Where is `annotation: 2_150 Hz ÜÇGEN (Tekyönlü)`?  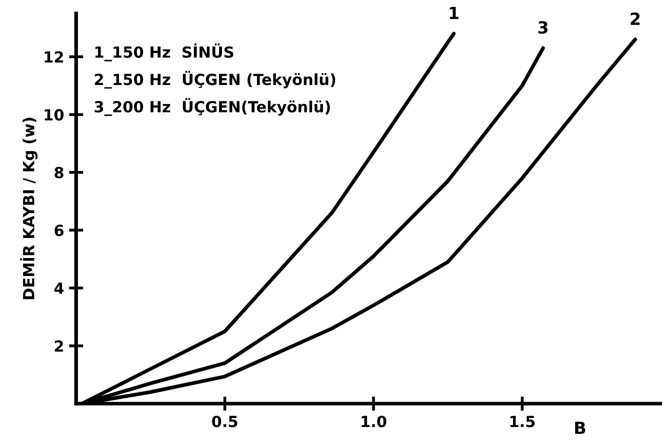 annotation: 2_150 Hz ÜÇGEN (Tekyönlü) is located at coordinates (215, 79).